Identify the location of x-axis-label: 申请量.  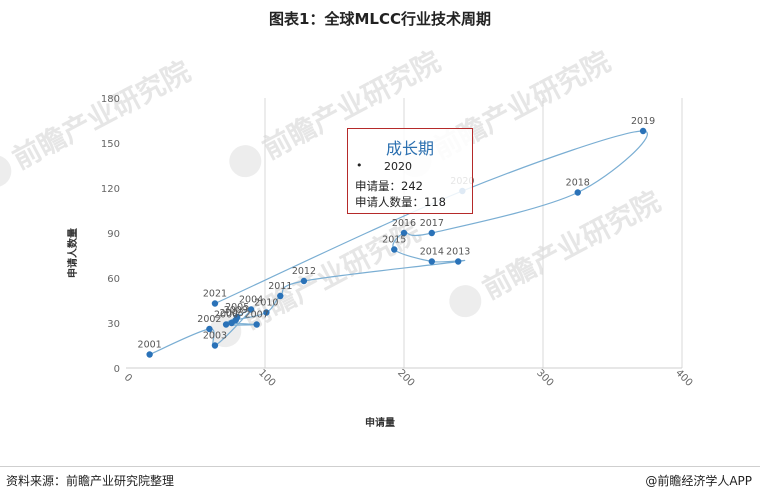
(380, 422).